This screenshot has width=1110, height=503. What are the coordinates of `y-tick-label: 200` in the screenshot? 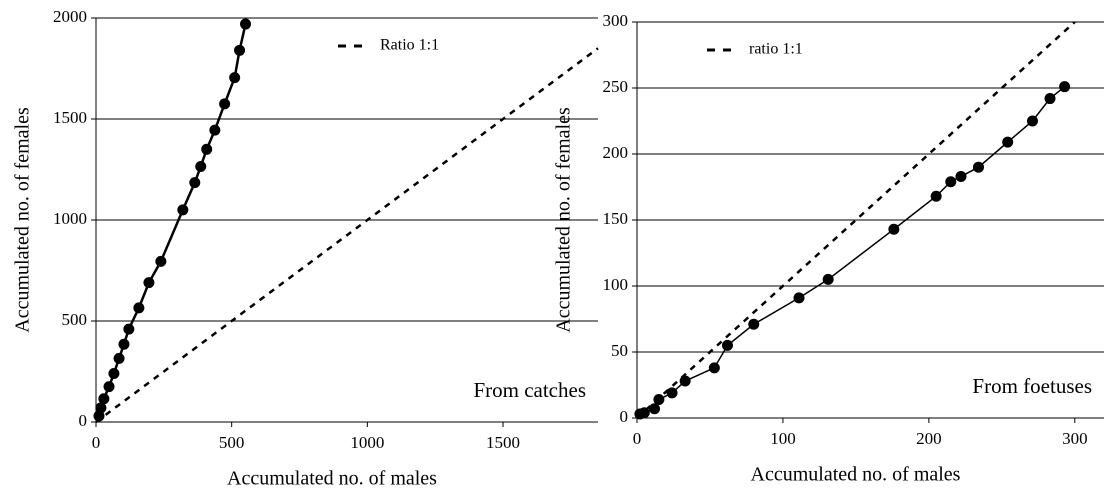 It's located at (616, 152).